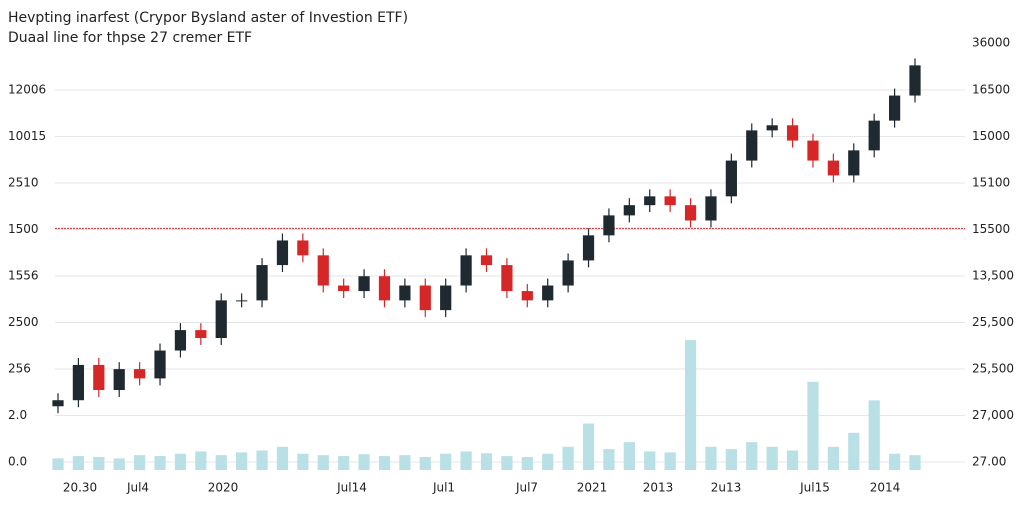 The width and height of the screenshot is (1024, 512). Describe the element at coordinates (23, 276) in the screenshot. I see `y-tick-label: 1556` at that location.